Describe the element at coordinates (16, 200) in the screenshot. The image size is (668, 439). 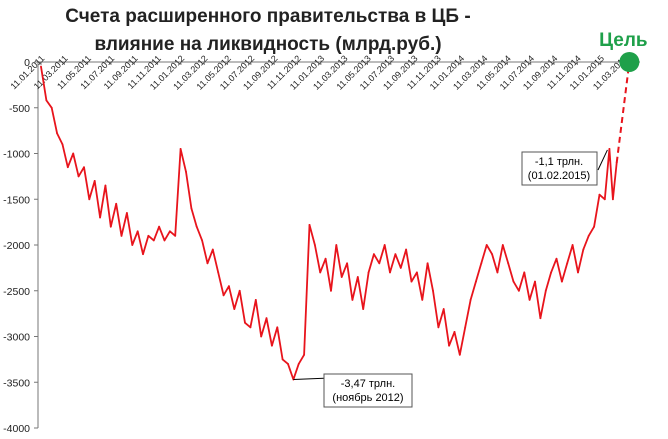
I see `y-tick-label: -1500` at that location.